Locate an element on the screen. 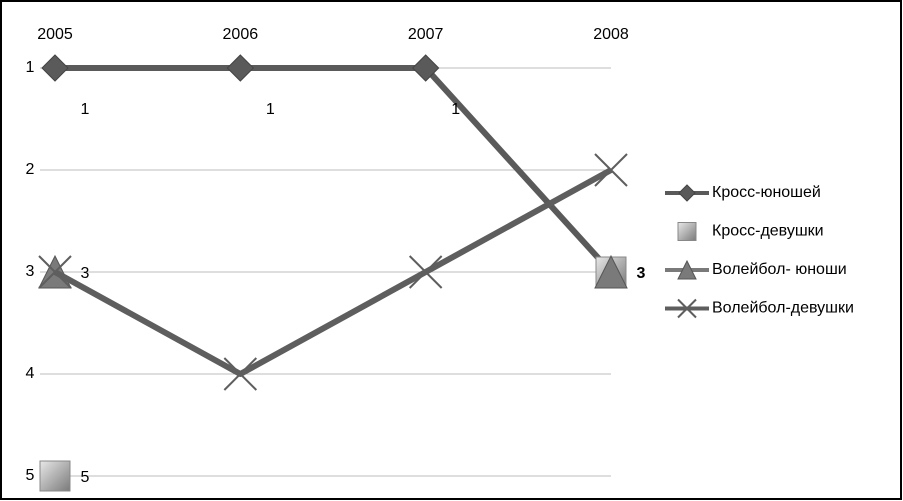 This screenshot has height=501, width=903. data-label: 5 is located at coordinates (85, 477).